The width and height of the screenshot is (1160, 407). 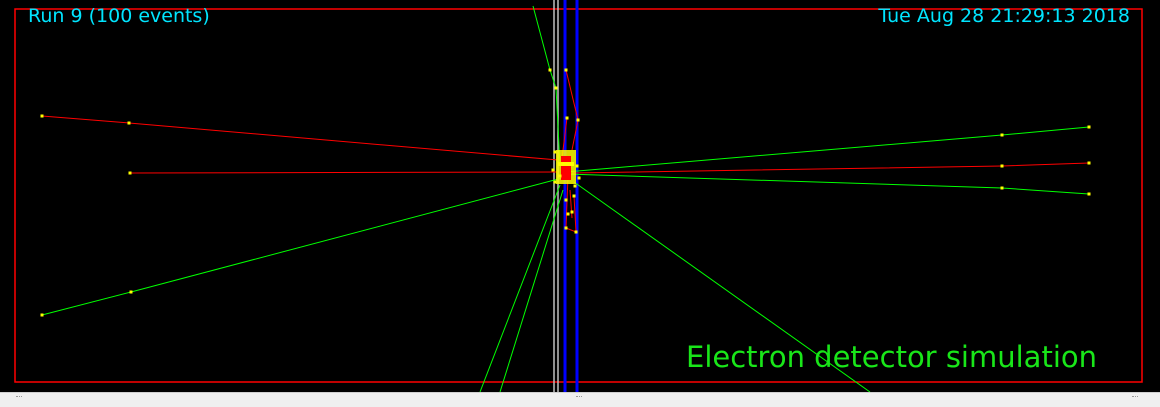 I want to click on status-bar, so click(x=580, y=399).